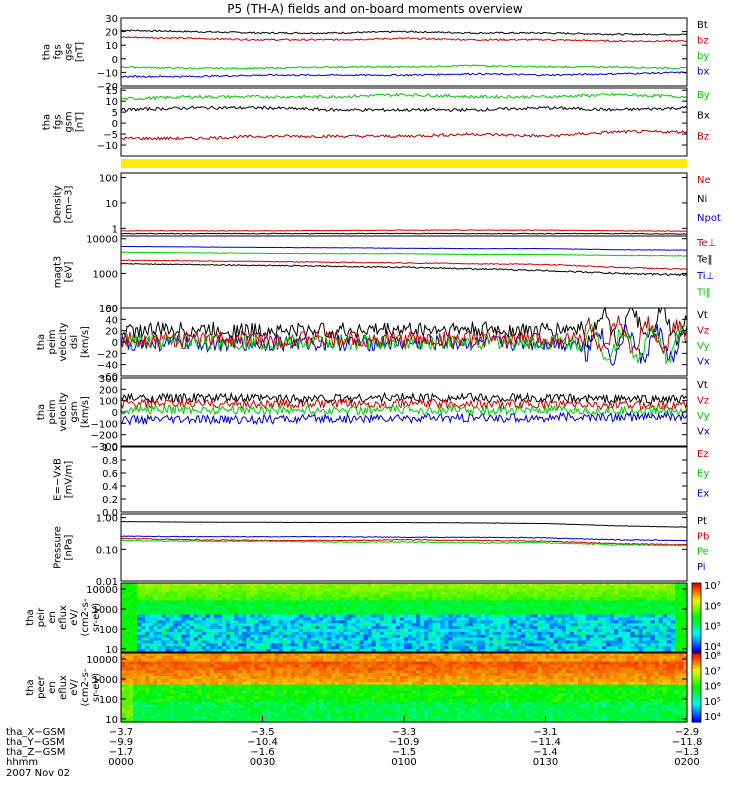 This screenshot has height=800, width=750. I want to click on legend-Vz: Vz, so click(703, 331).